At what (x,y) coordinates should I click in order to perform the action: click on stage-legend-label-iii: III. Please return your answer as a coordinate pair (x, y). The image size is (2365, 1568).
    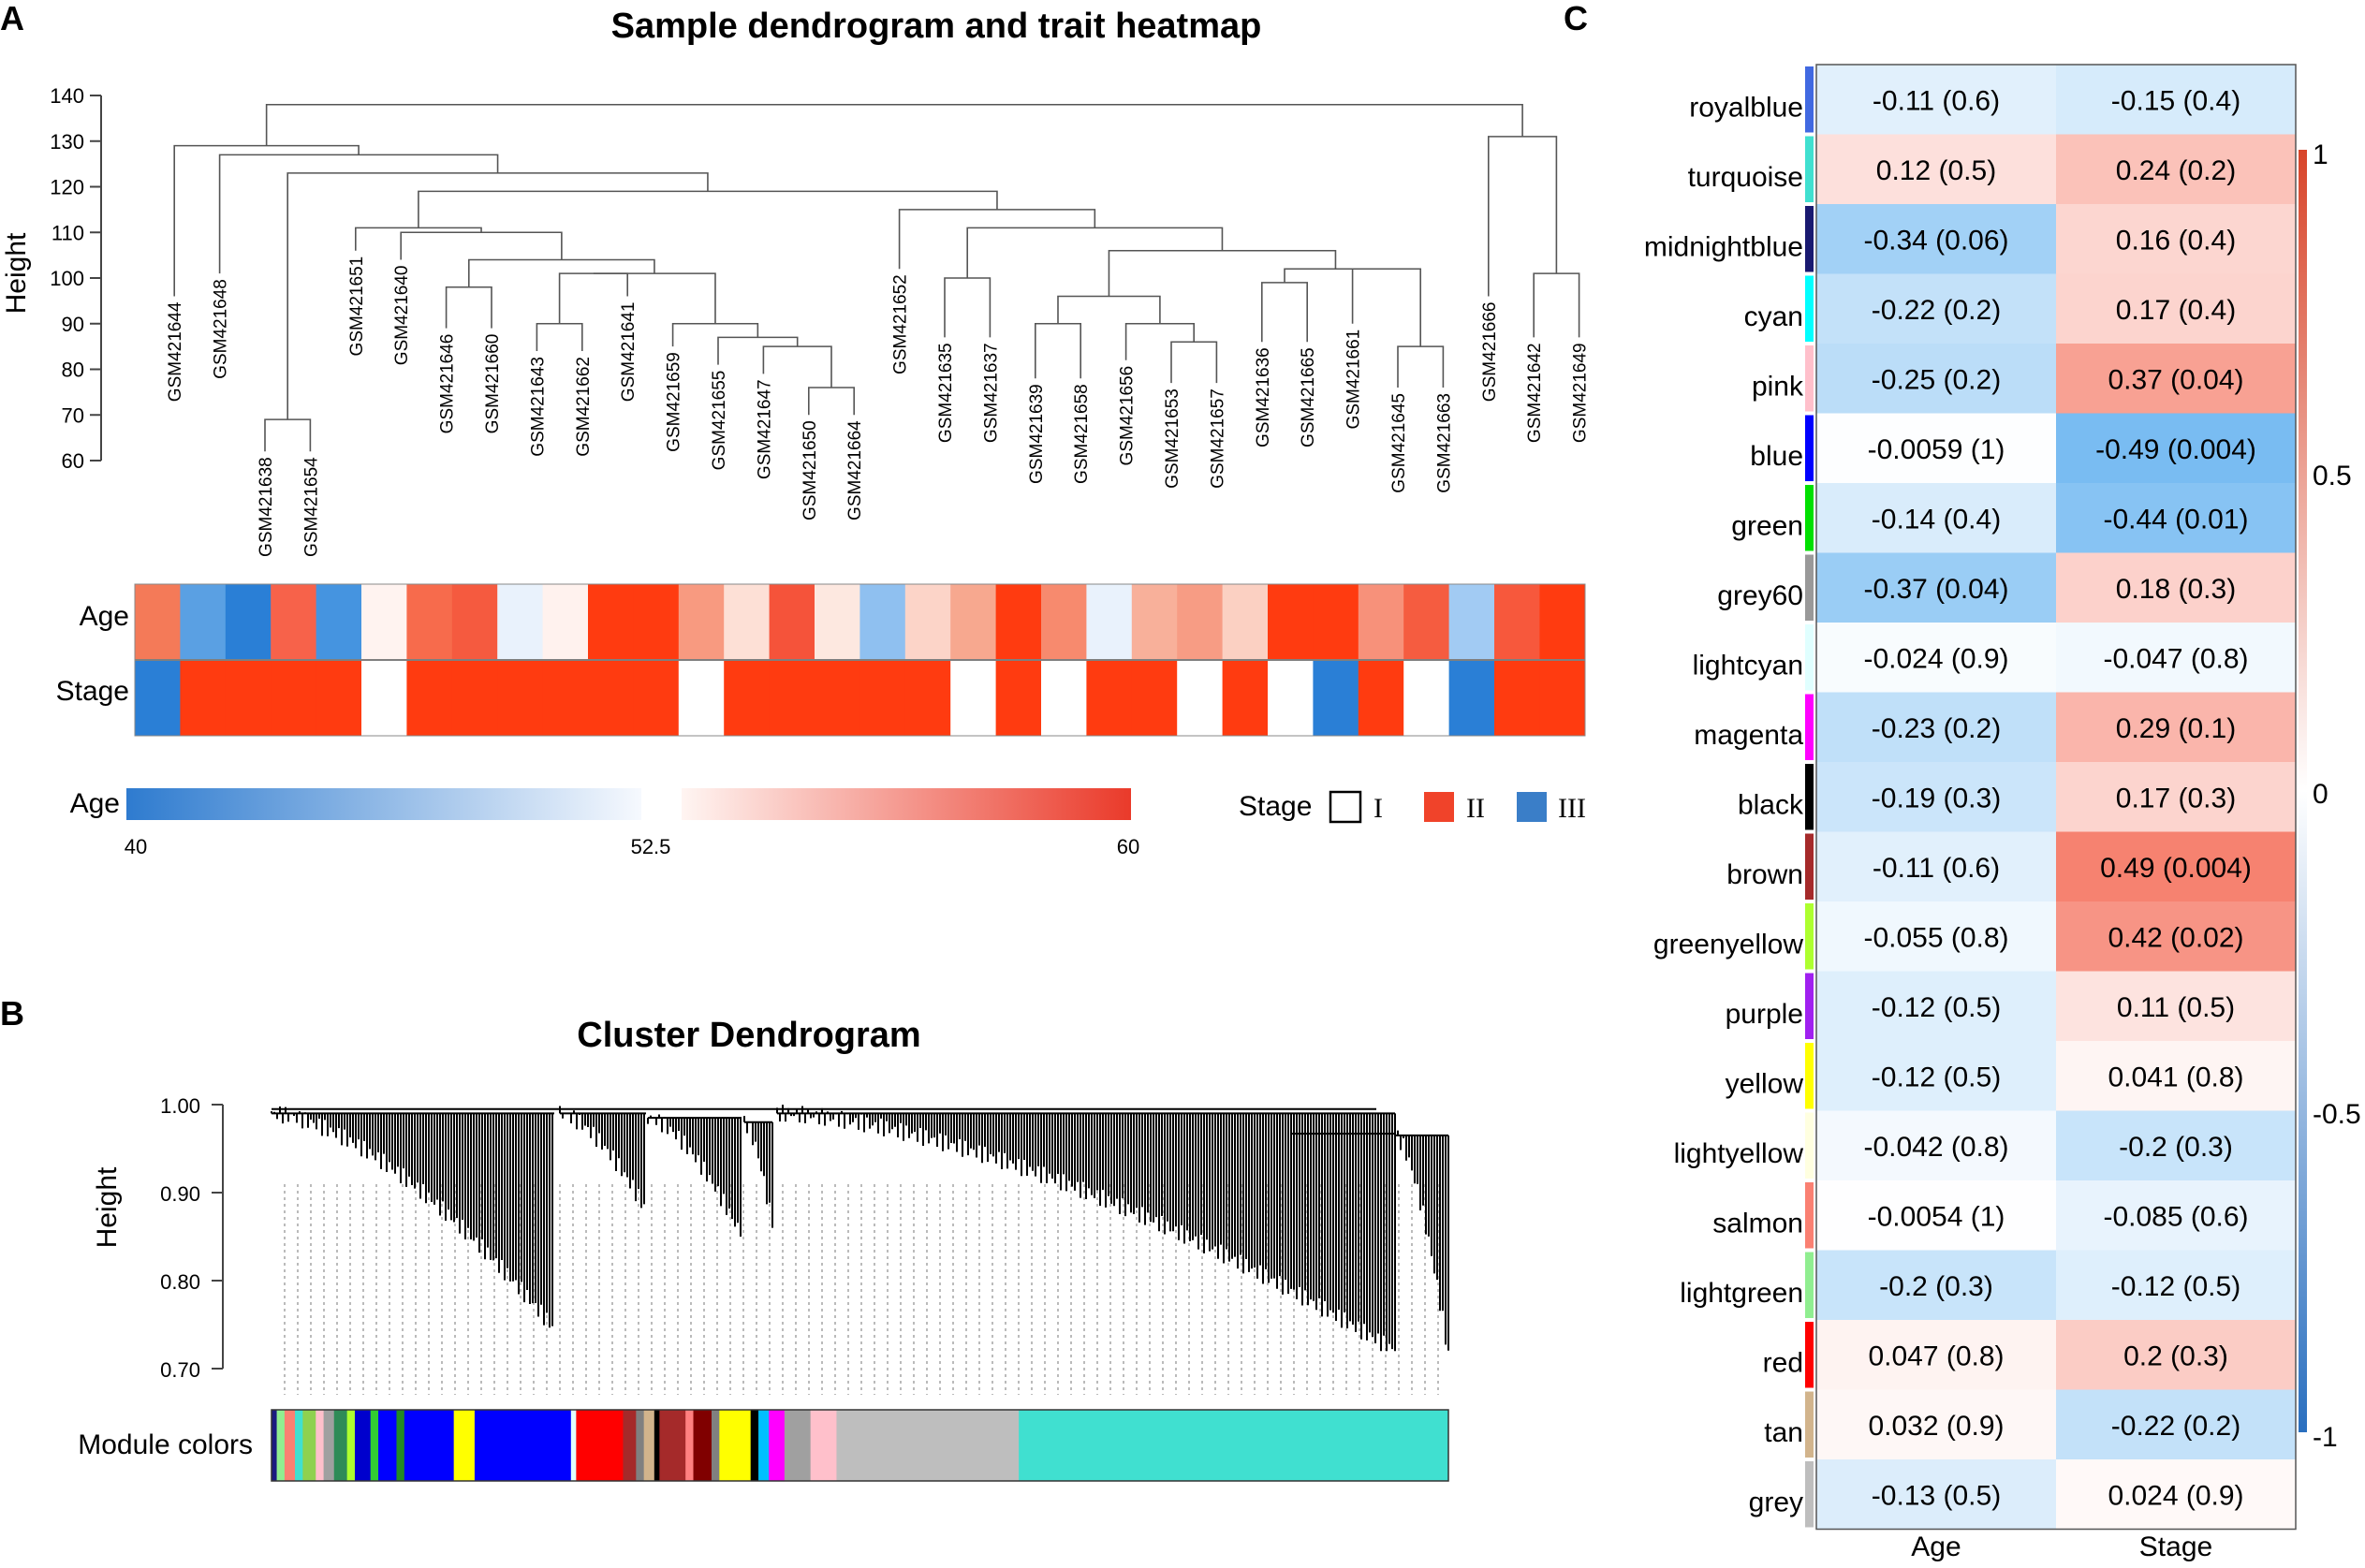
    Looking at the image, I should click on (1572, 808).